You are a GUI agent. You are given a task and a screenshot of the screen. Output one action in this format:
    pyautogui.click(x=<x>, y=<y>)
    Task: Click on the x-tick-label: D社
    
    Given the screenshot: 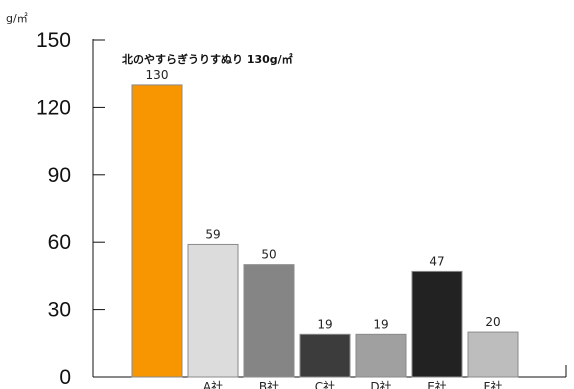 What is the action you would take?
    pyautogui.click(x=380, y=384)
    